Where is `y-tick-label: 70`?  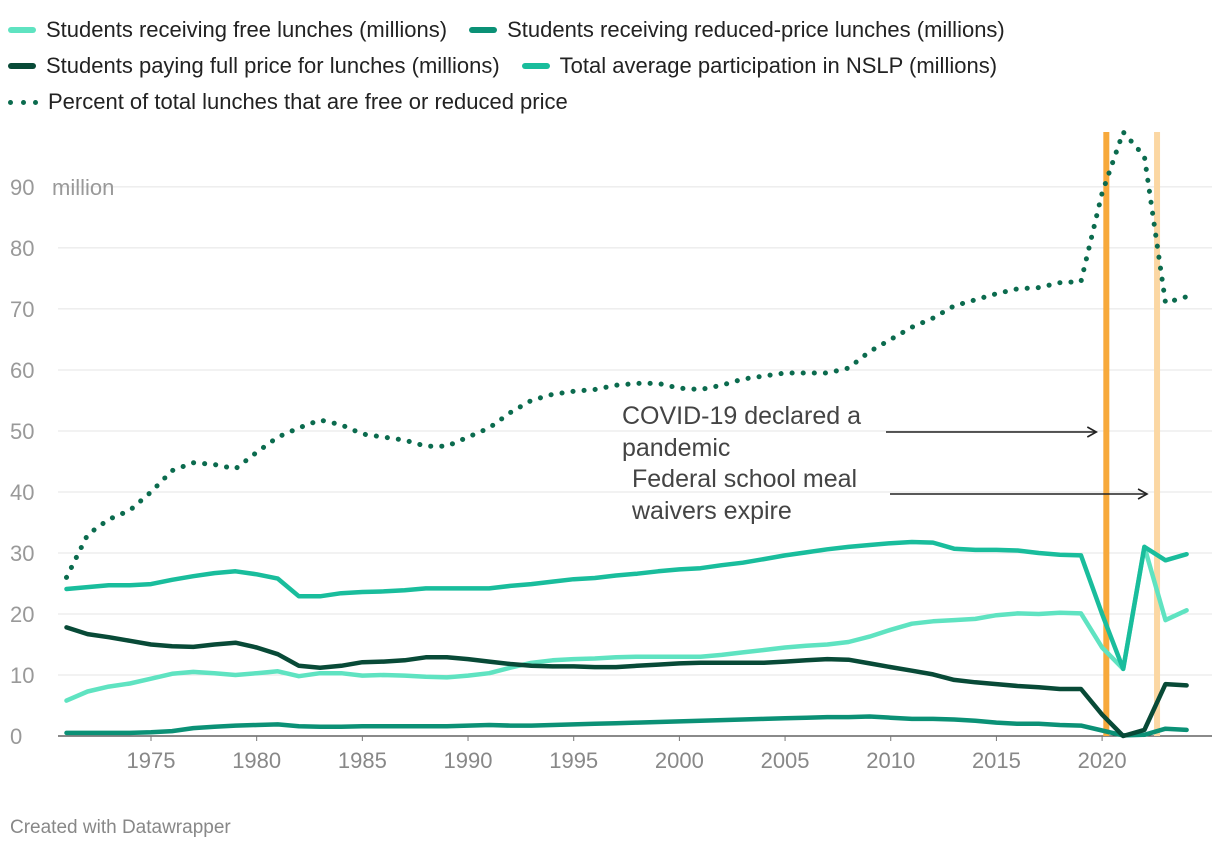 y-tick-label: 70 is located at coordinates (22, 309).